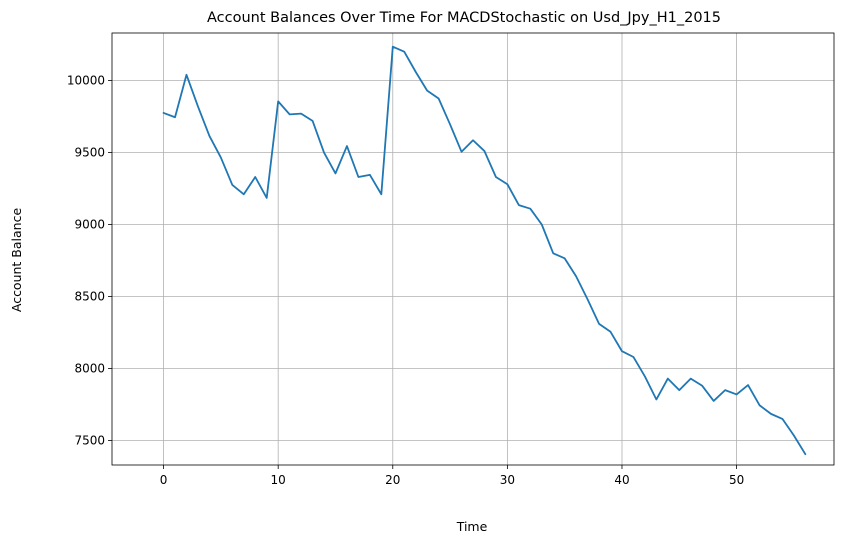 The image size is (868, 545). What do you see at coordinates (89, 261) in the screenshot?
I see `y-axis-ticks: 7500 8000 8500 9000 9500 10000` at bounding box center [89, 261].